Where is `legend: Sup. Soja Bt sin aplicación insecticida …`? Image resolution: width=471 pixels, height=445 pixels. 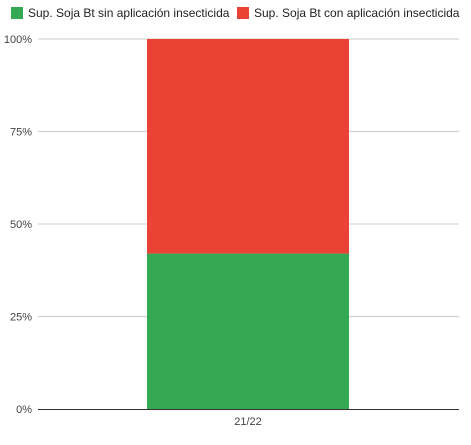
legend: Sup. Soja Bt sin aplicación insecticida … is located at coordinates (235, 13).